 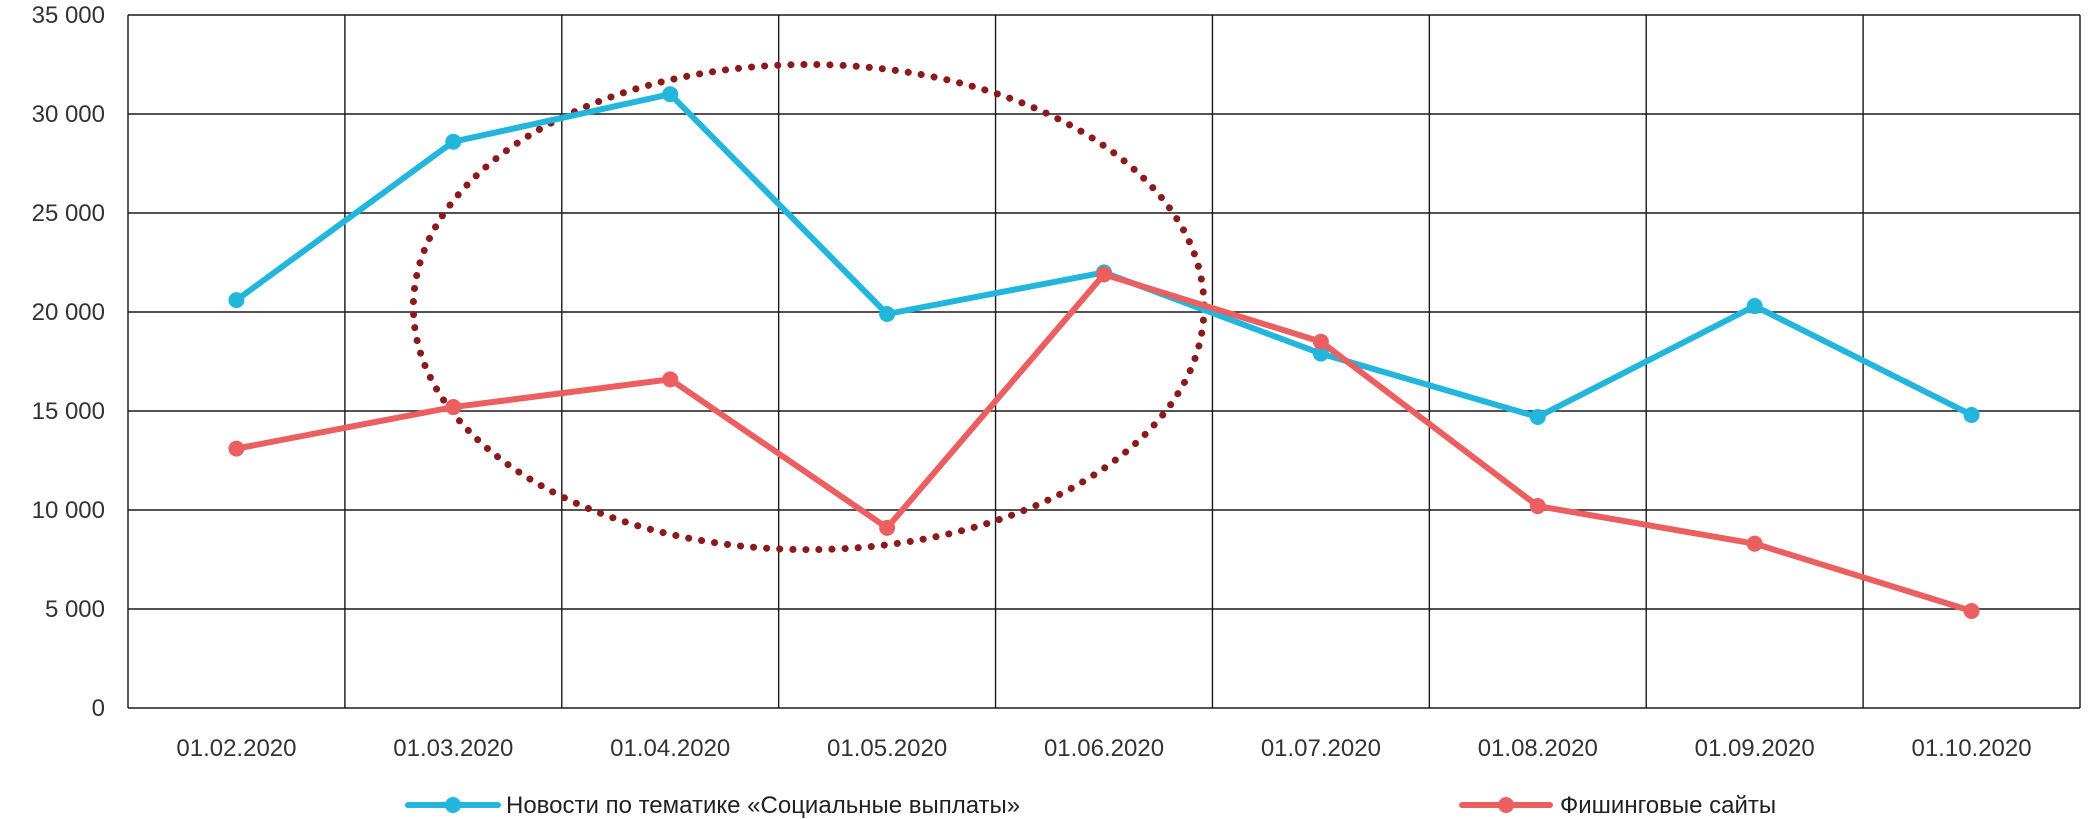 I want to click on x-tick-label: 01.04.2020, so click(x=670, y=748).